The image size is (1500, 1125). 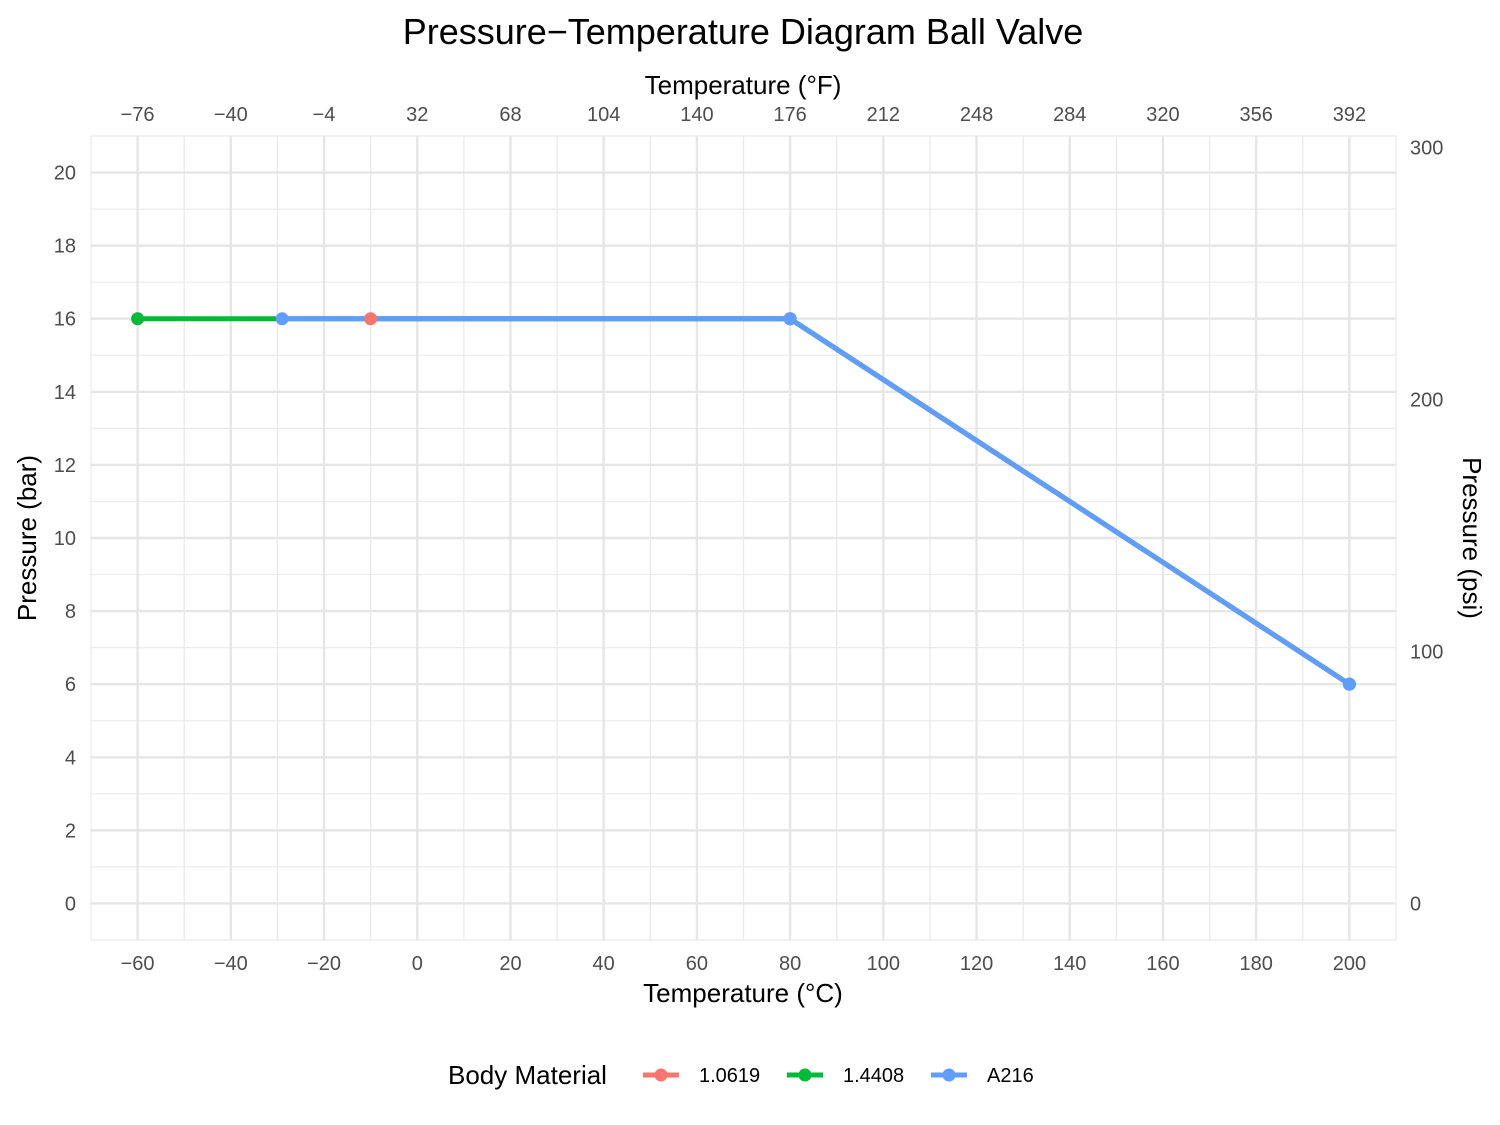 What do you see at coordinates (527, 1075) in the screenshot?
I see `legend-title: Body Material` at bounding box center [527, 1075].